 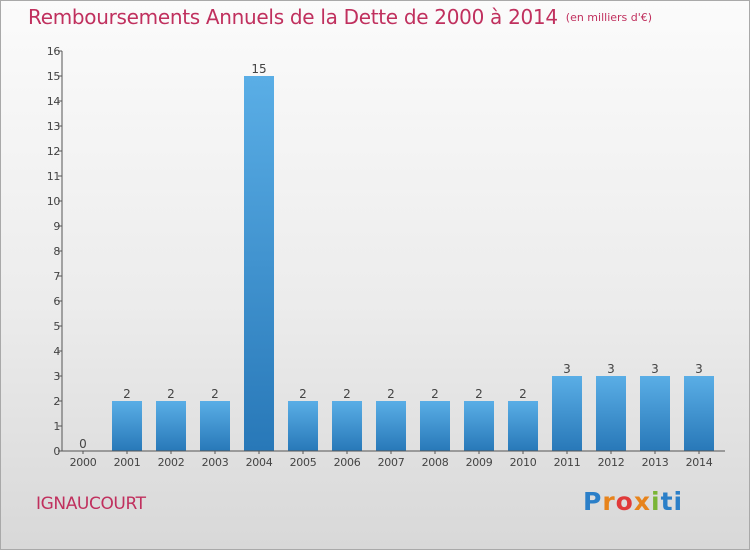 I want to click on data-label-2011: 3, so click(x=567, y=369).